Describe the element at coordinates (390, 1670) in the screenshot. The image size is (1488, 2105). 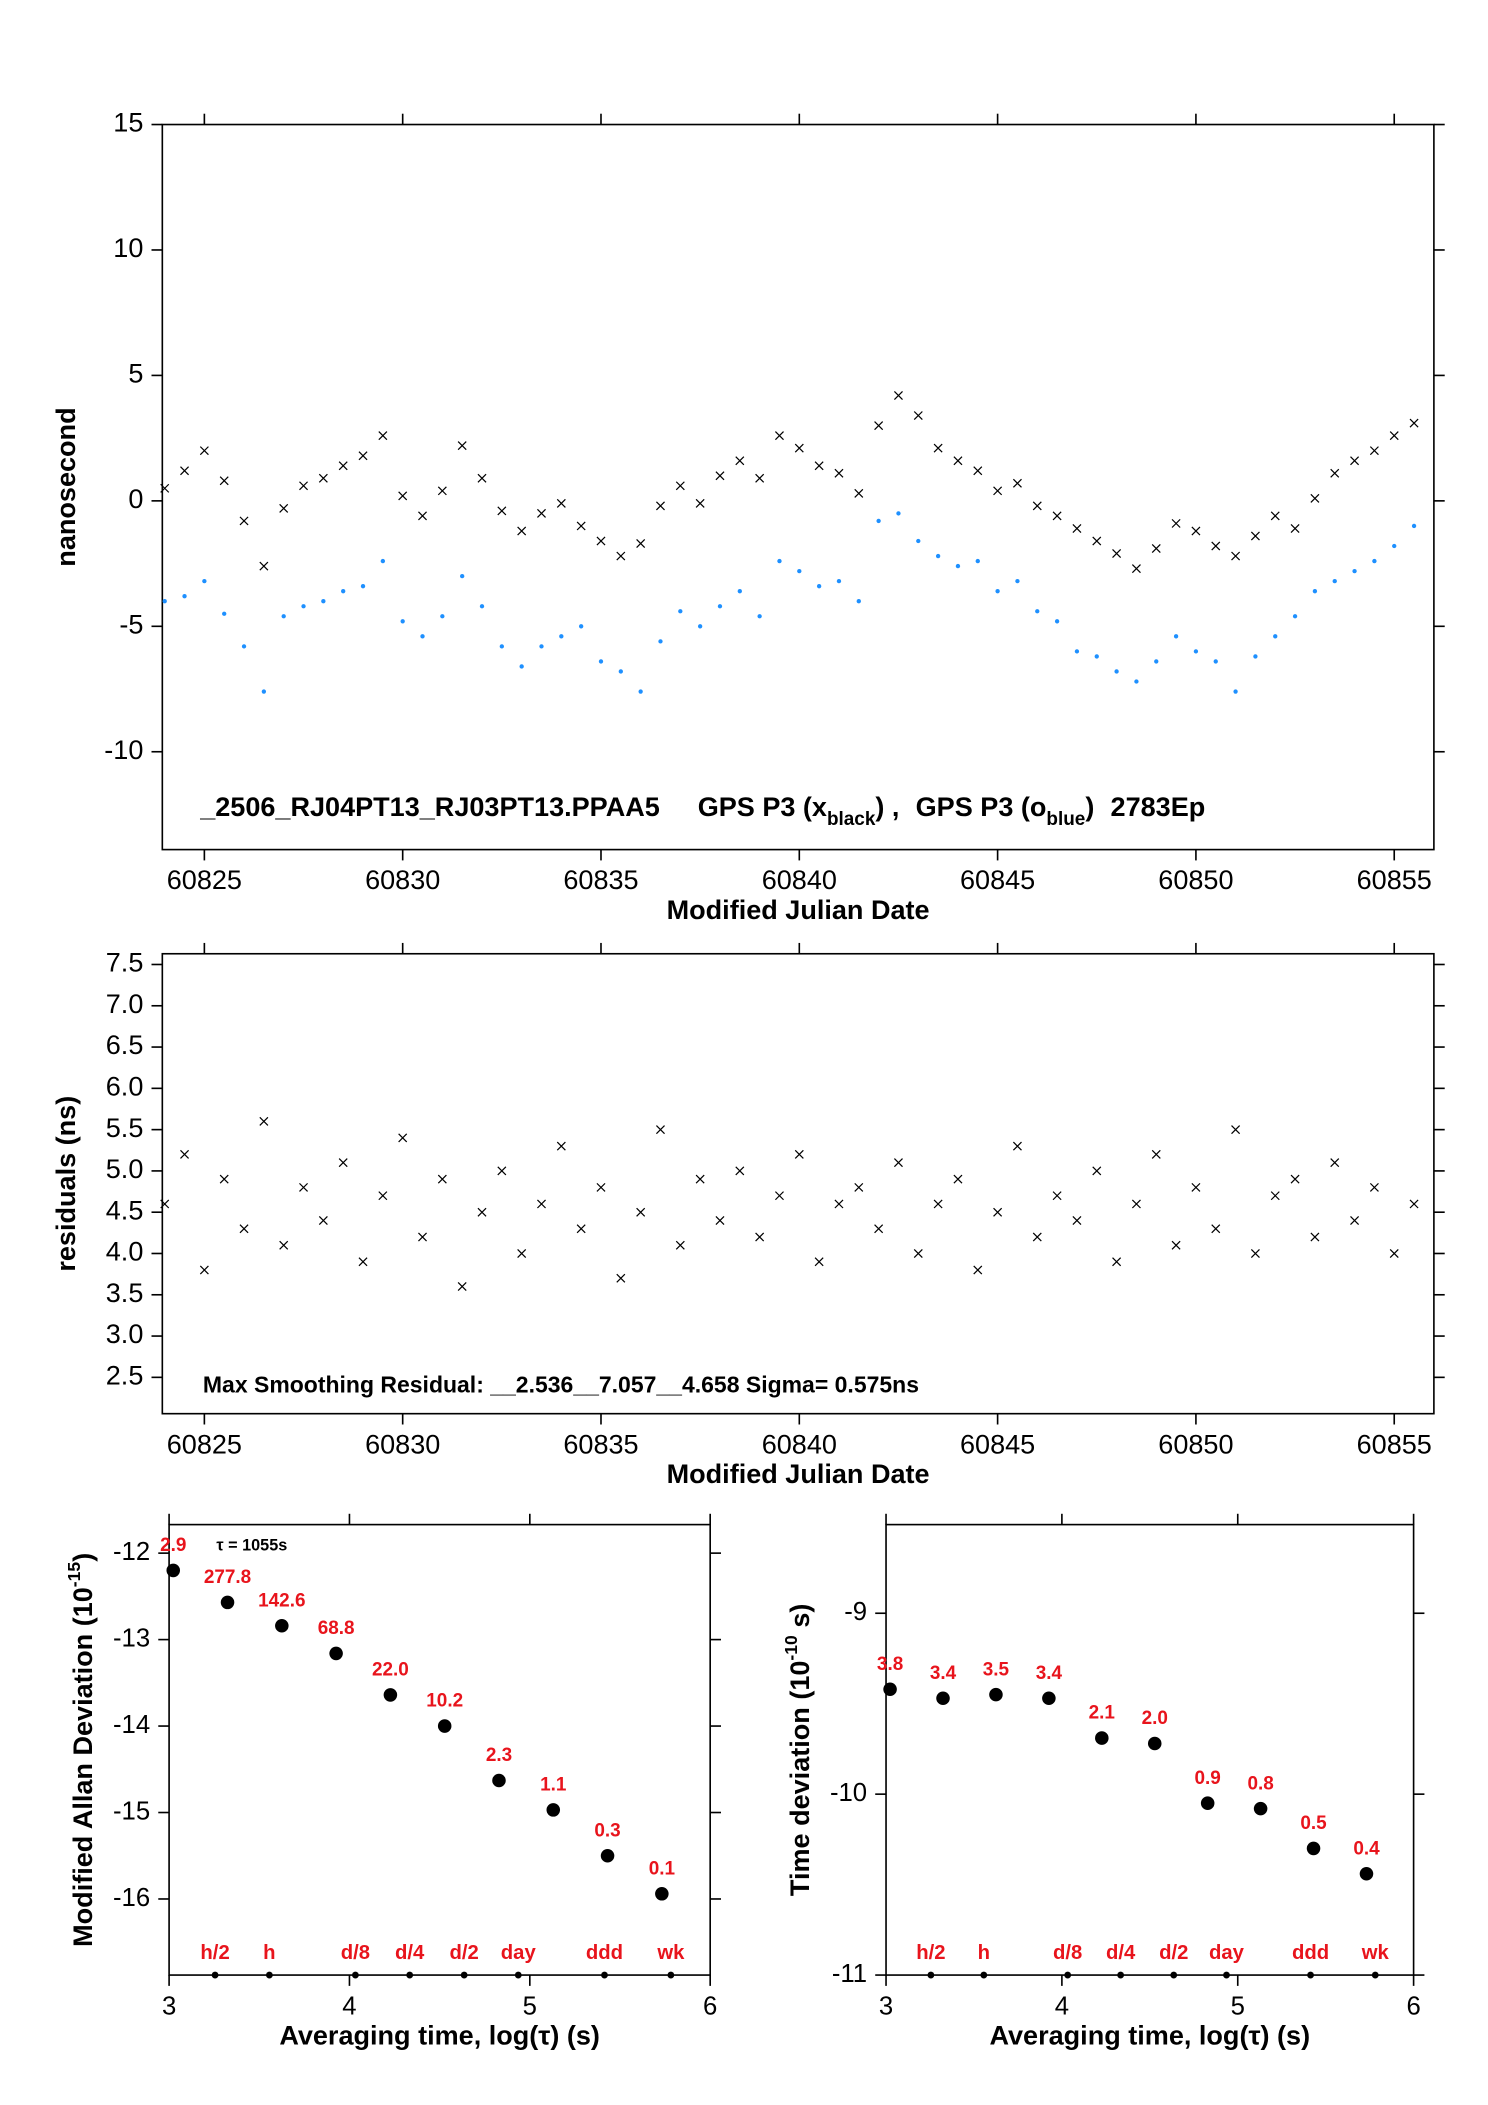
I see `point-label: 22.0` at that location.